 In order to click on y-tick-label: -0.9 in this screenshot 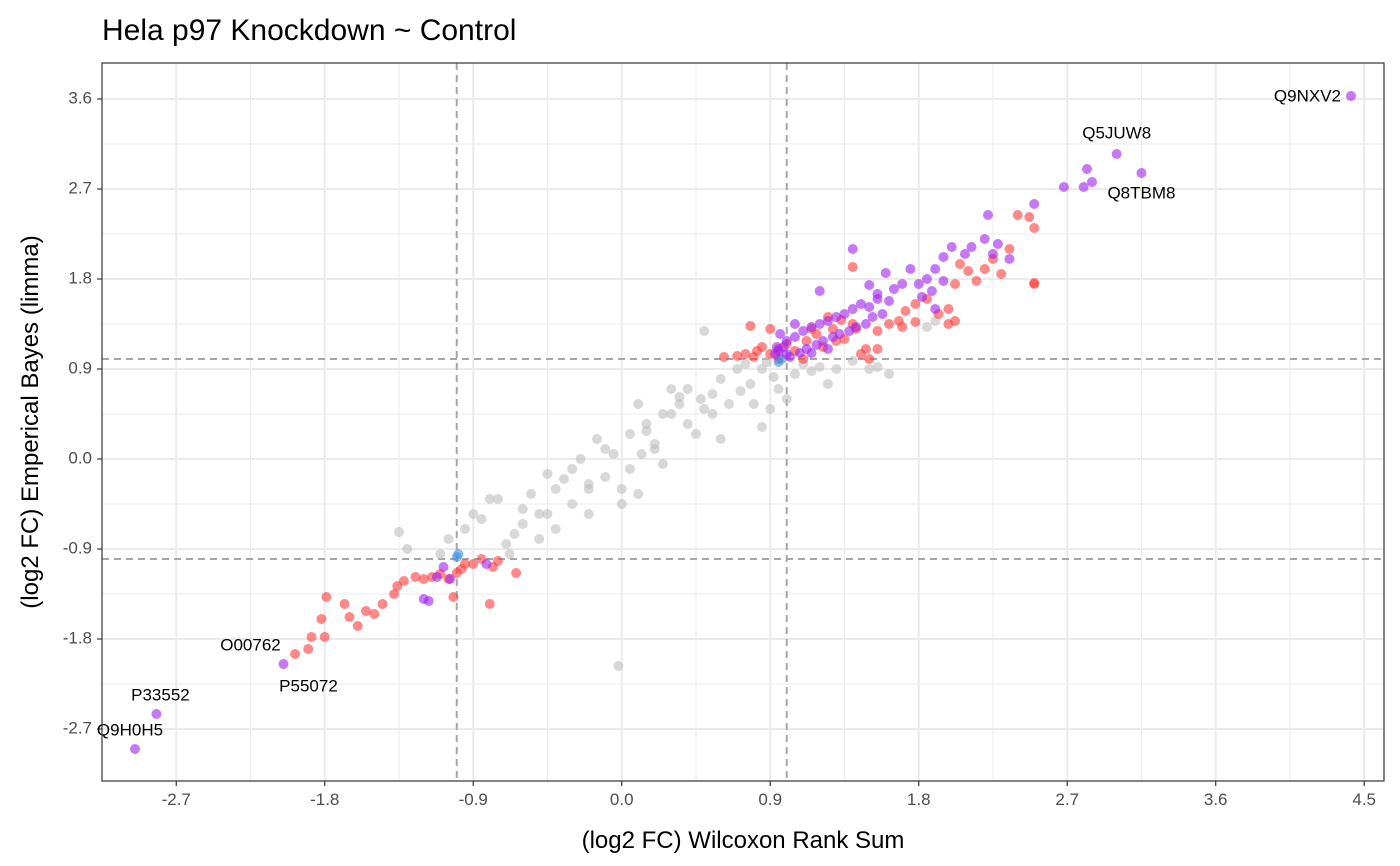, I will do `click(77, 547)`.